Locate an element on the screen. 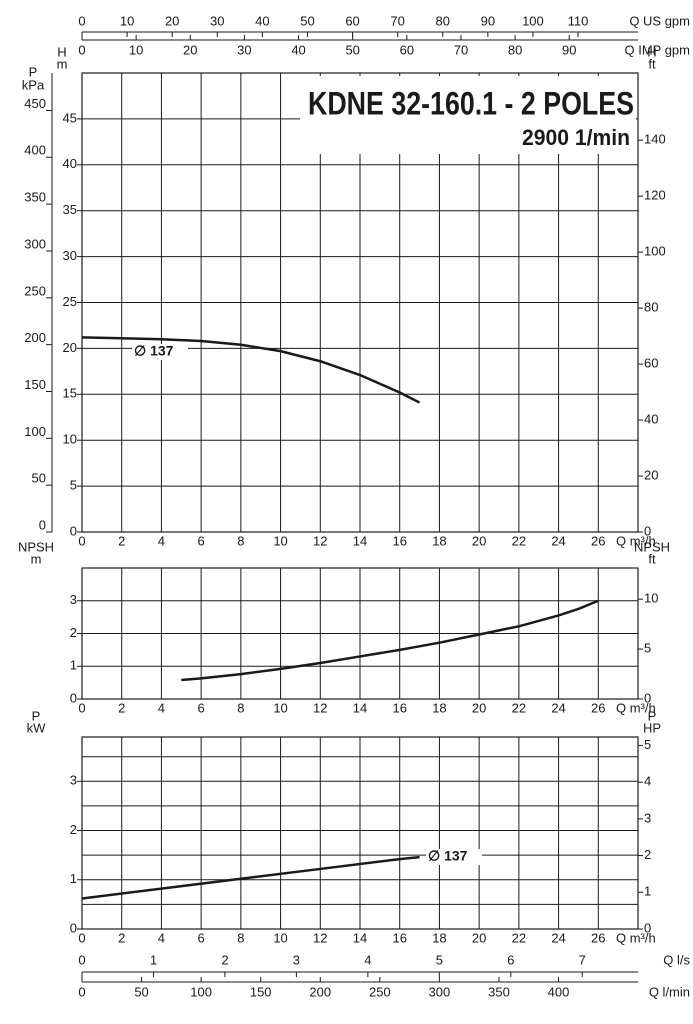  y-tick-label: 20 is located at coordinates (70, 347).